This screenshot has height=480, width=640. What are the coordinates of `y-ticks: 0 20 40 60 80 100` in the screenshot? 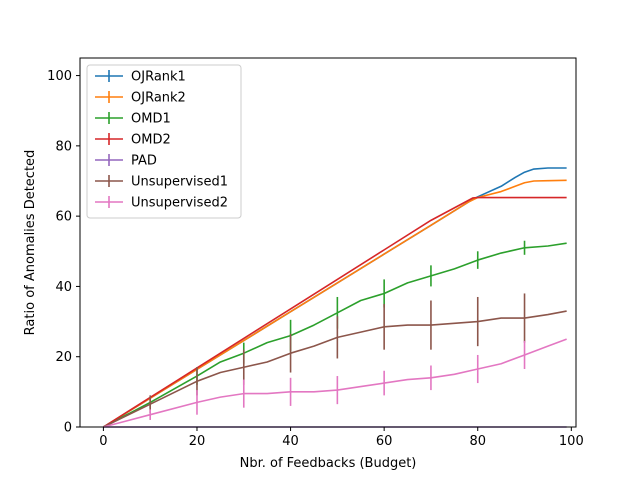 It's located at (63, 252).